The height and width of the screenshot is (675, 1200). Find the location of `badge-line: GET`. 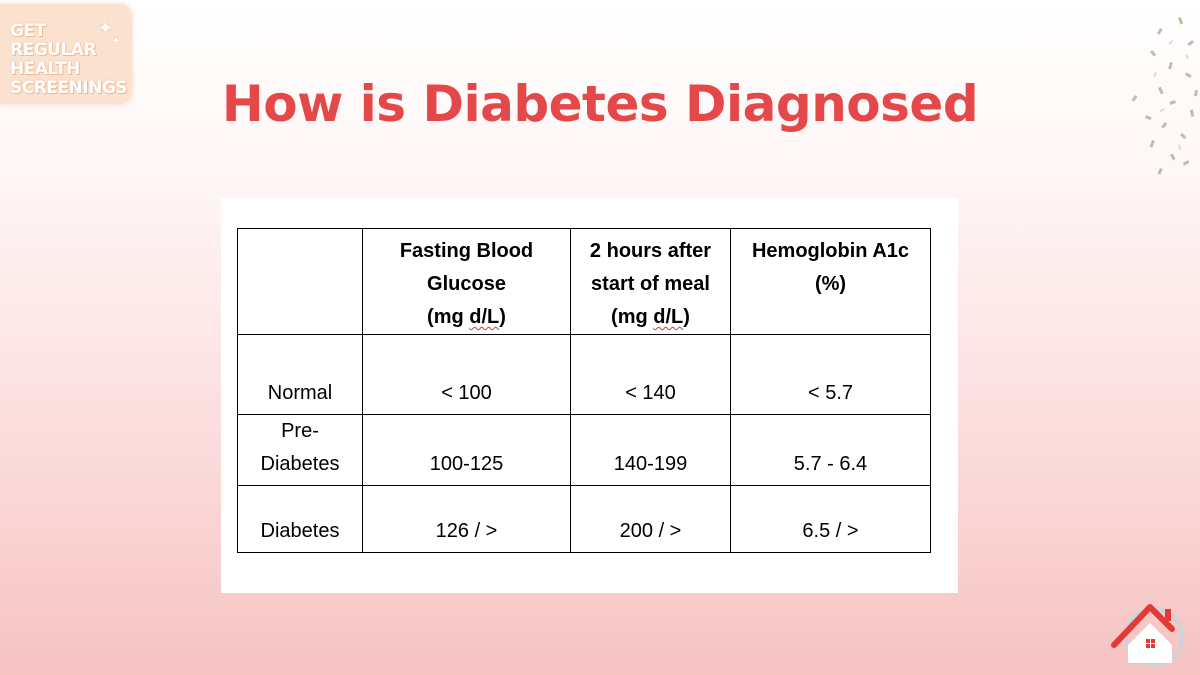

badge-line: GET is located at coordinates (28, 31).